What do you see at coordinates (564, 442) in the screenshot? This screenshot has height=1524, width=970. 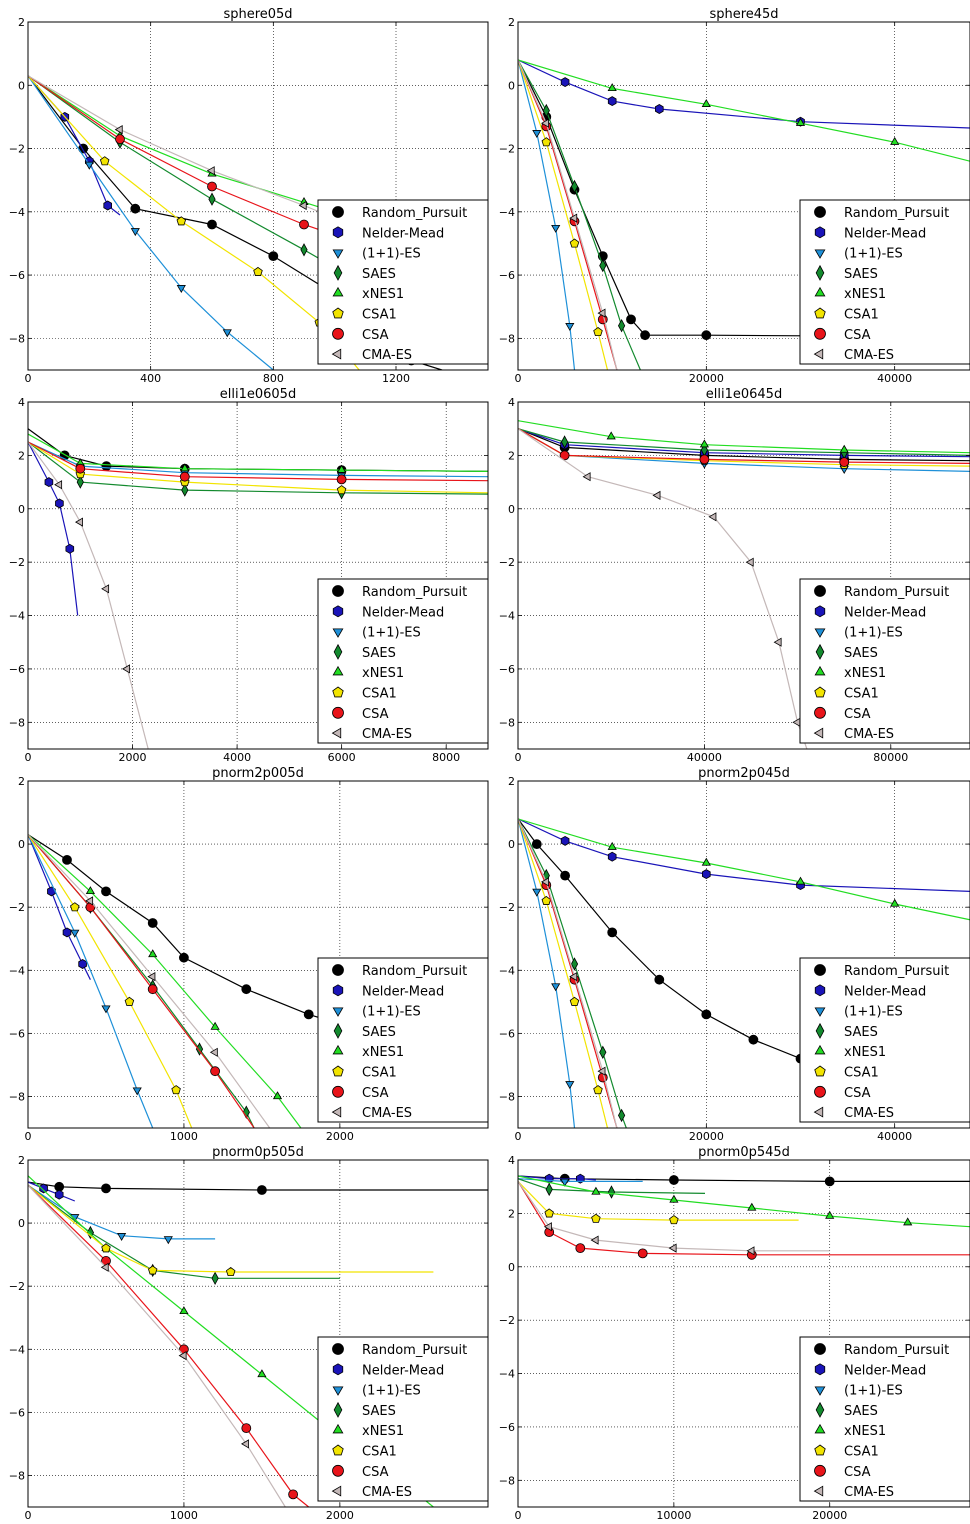 I see `data-point-SAES` at bounding box center [564, 442].